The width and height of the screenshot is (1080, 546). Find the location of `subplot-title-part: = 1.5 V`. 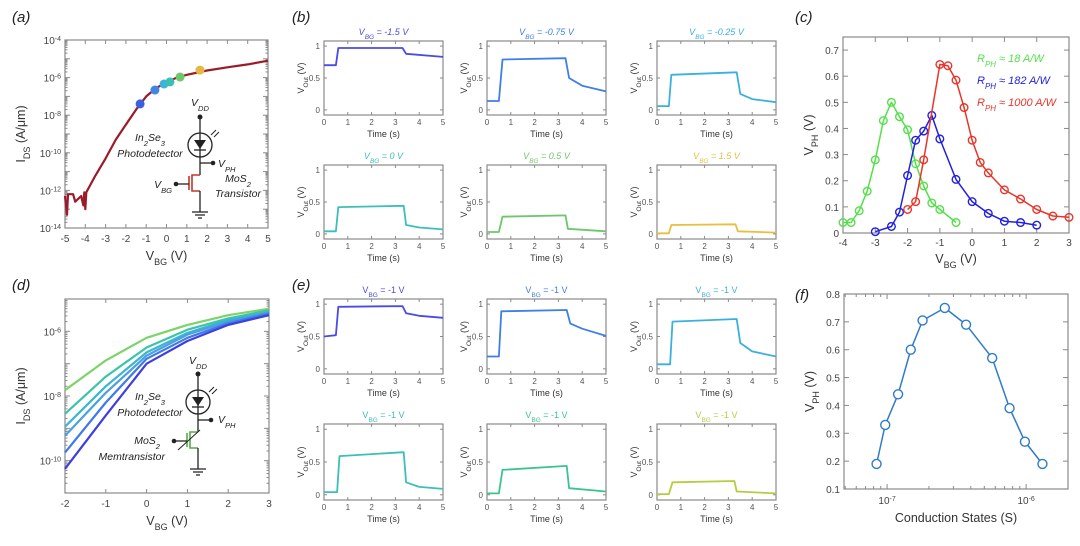

subplot-title-part: = 1.5 V is located at coordinates (725, 156).